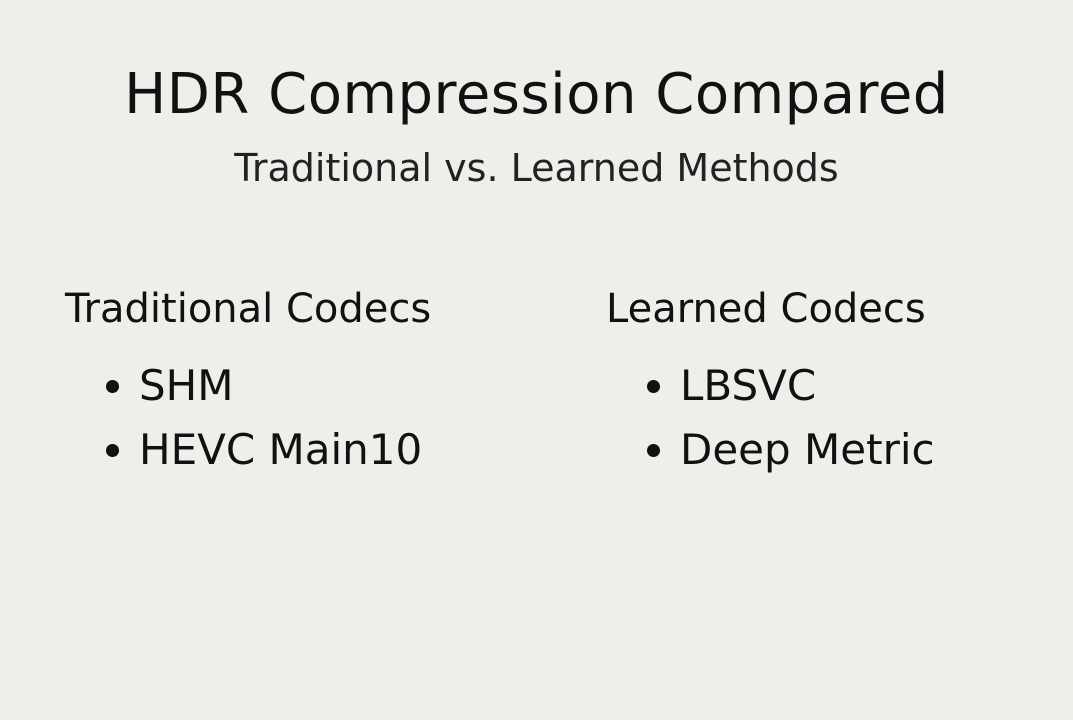  I want to click on list-item: HEVC Main10, so click(285, 450).